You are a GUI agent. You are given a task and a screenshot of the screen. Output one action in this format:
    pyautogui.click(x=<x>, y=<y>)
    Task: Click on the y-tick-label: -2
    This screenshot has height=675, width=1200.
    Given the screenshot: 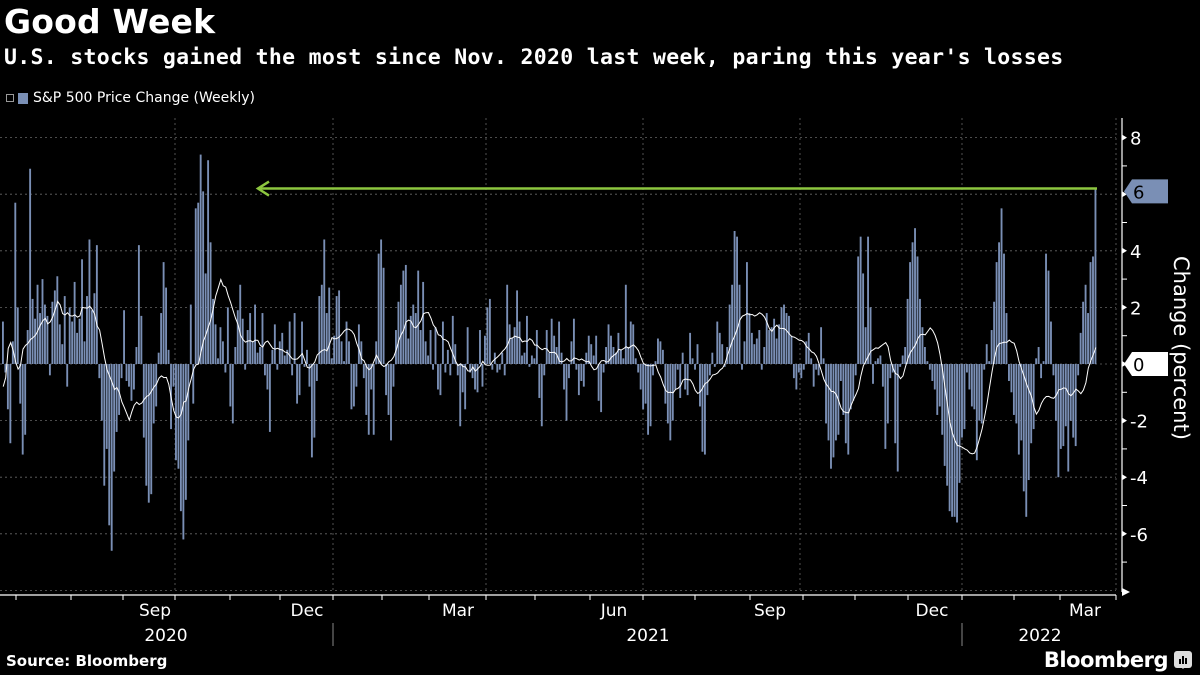 What is the action you would take?
    pyautogui.click(x=1139, y=422)
    